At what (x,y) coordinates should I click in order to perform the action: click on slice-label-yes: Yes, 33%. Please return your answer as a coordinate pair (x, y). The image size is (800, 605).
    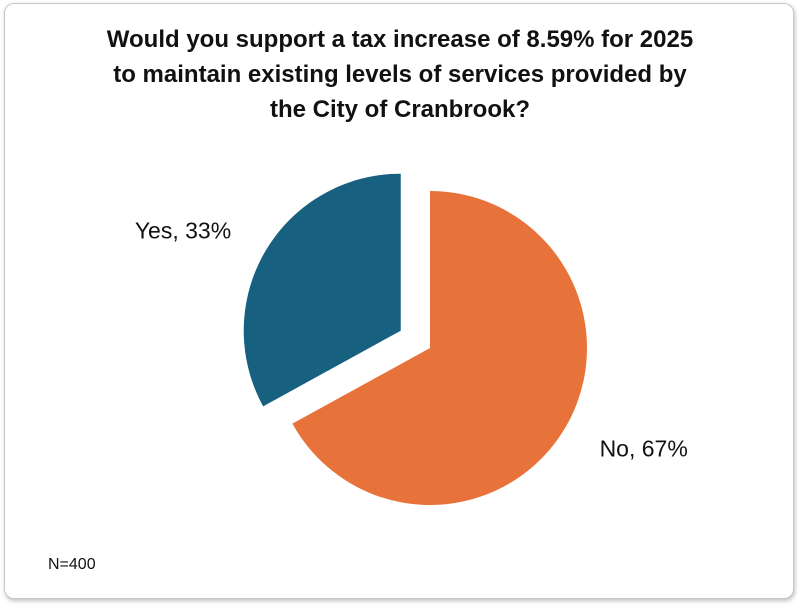
    Looking at the image, I should click on (183, 230).